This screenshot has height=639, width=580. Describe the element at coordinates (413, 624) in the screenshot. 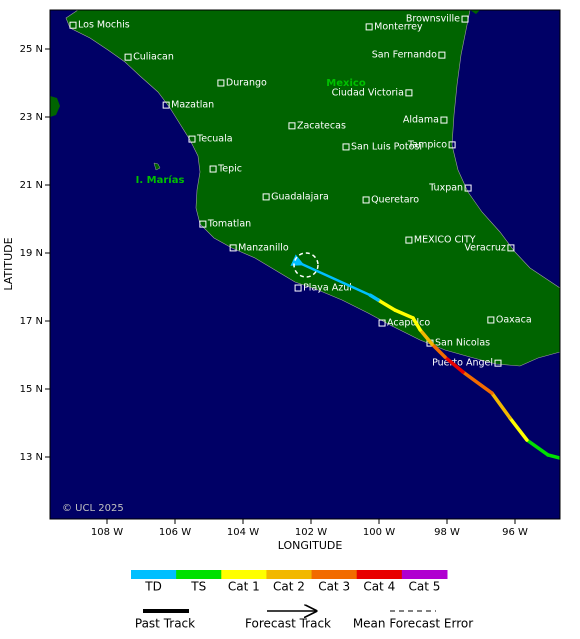

I see `track-legend-label: Mean Forecast Error` at that location.